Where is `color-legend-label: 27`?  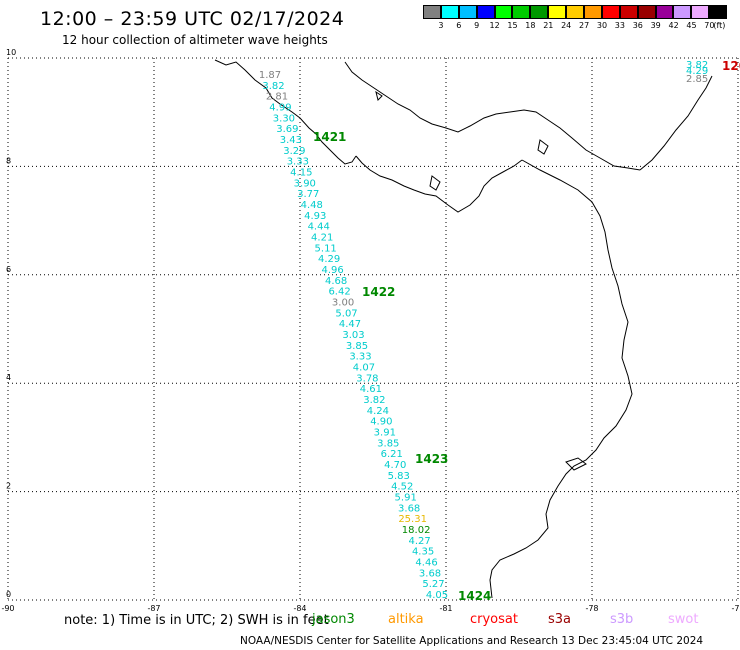 color-legend-label: 27 is located at coordinates (584, 25).